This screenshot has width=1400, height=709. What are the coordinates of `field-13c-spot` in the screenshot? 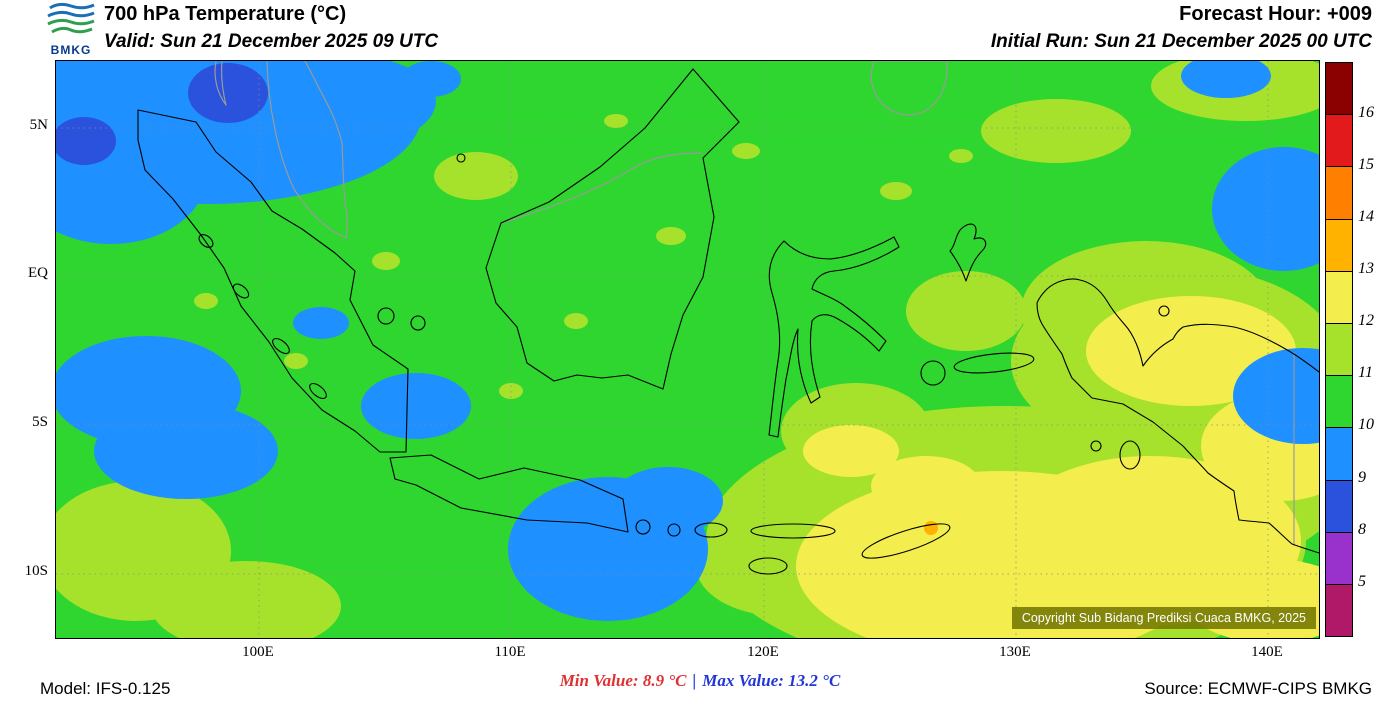 It's located at (931, 528).